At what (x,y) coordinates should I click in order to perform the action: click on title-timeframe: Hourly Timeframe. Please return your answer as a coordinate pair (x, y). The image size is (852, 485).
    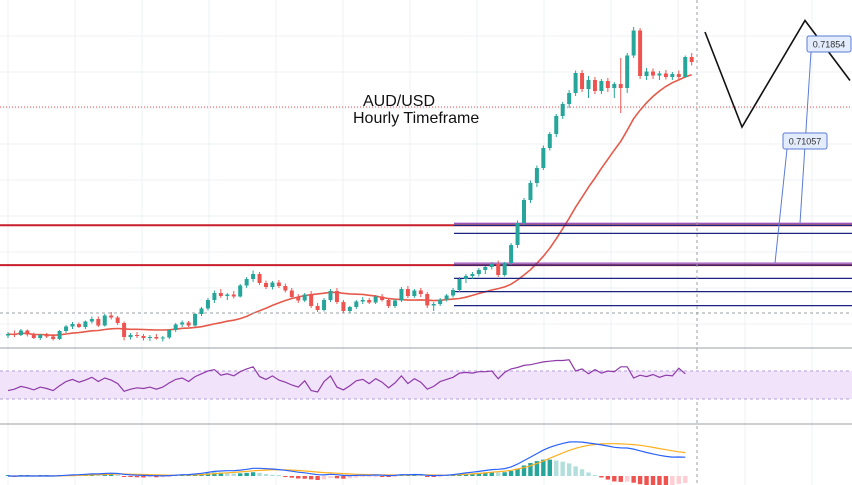
    Looking at the image, I should click on (416, 118).